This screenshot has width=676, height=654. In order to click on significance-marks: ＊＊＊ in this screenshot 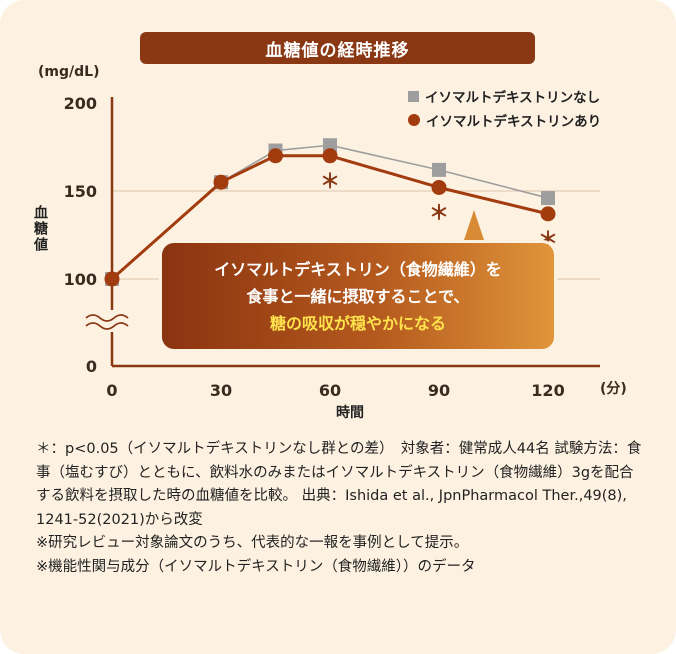, I will do `click(439, 210)`.